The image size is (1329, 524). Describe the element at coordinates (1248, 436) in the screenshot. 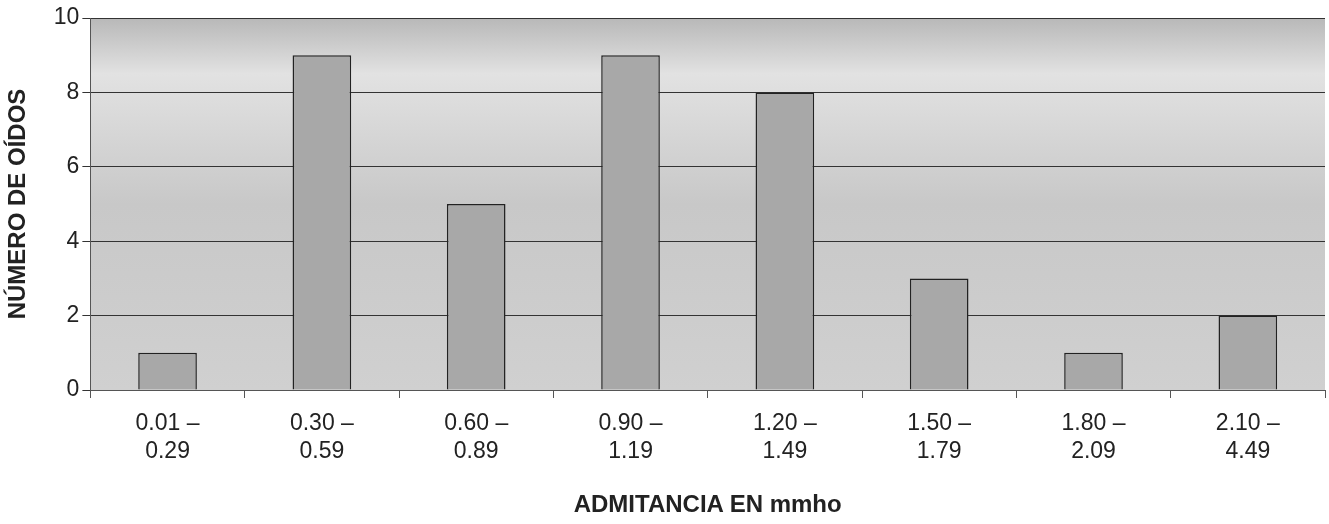

I see `x-tick-label: 2.10 – 4.49` at that location.